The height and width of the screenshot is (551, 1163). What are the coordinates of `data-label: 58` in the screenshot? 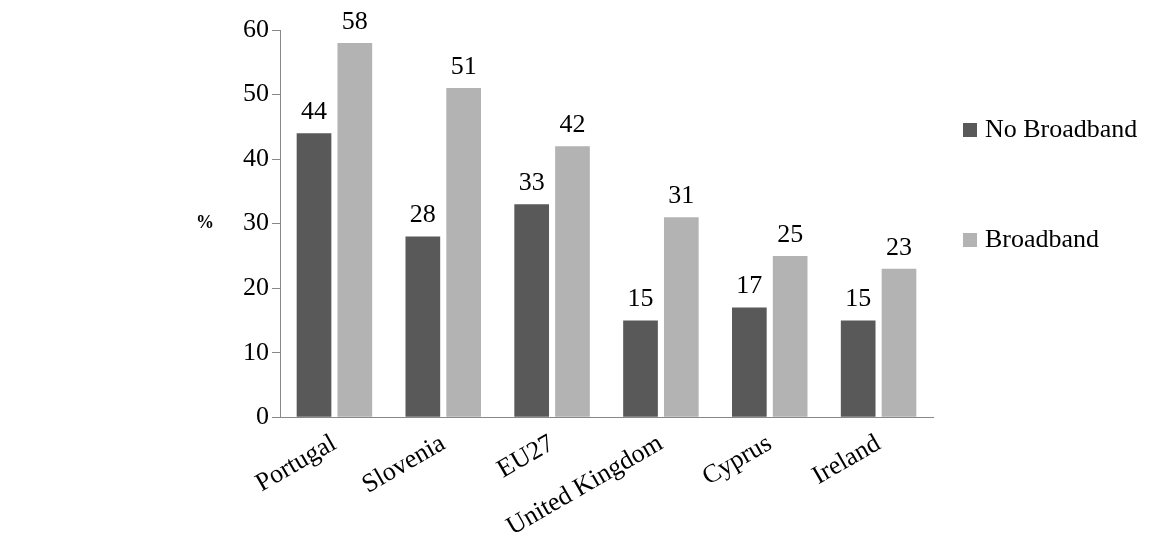 It's located at (354, 20).